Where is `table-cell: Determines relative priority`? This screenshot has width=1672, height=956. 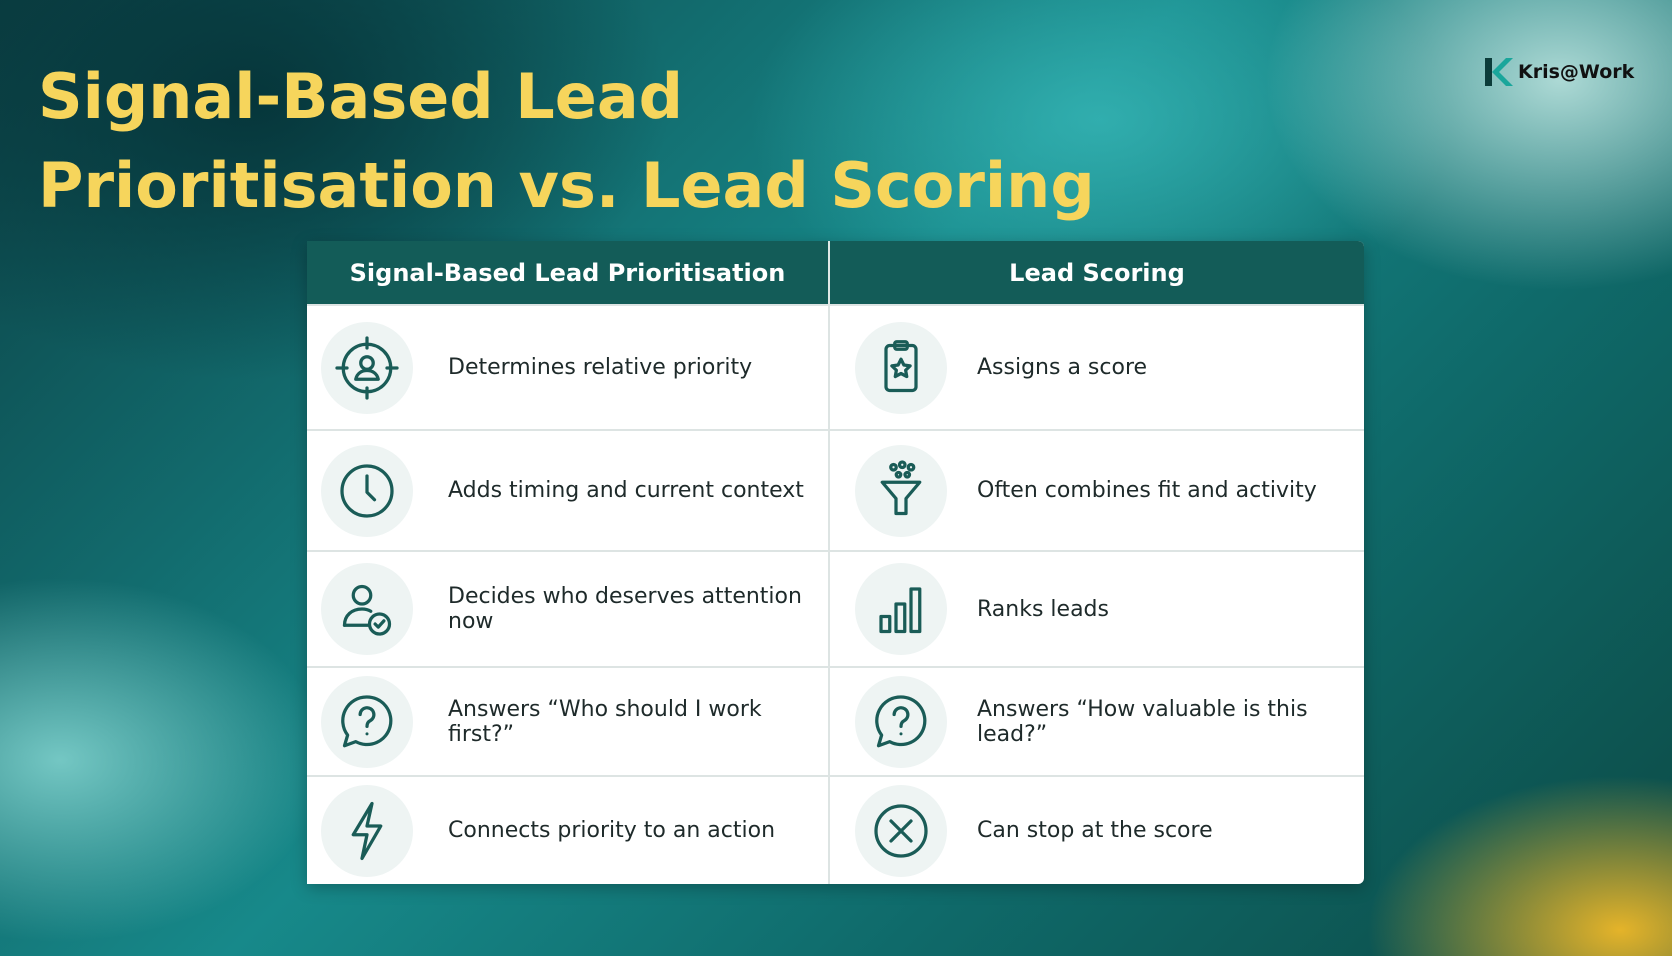 table-cell: Determines relative priority is located at coordinates (567, 367).